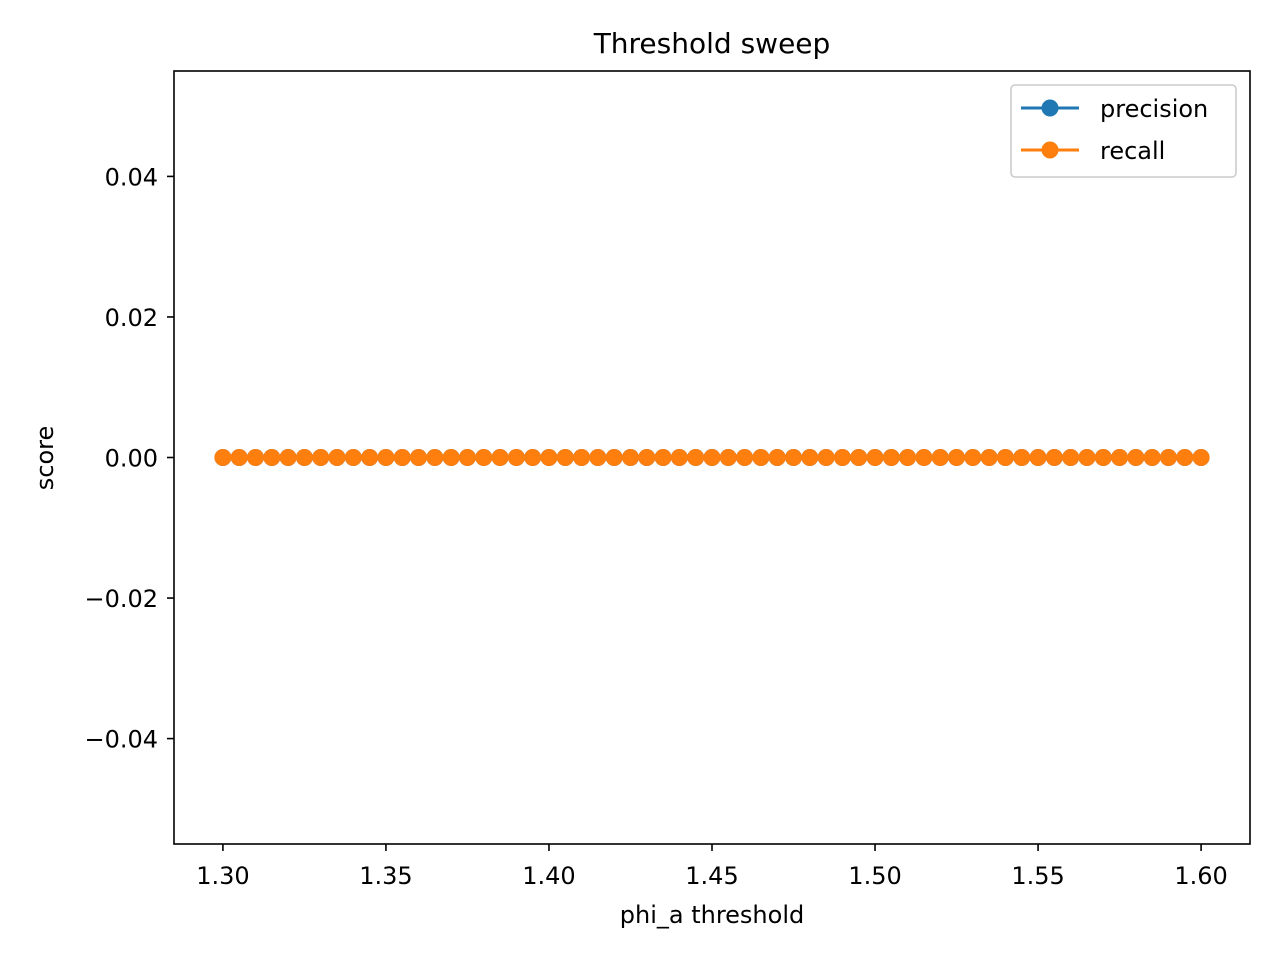 This screenshot has height=960, width=1280. I want to click on x-axis-label: phi_a threshold, so click(712, 915).